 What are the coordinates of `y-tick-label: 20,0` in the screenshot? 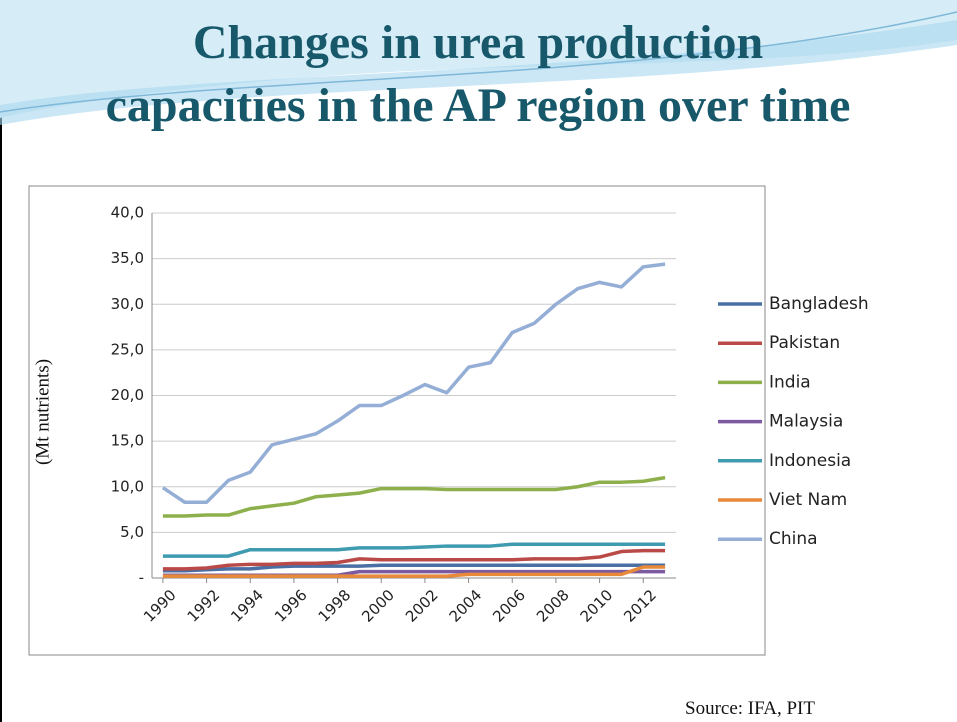 It's located at (127, 395).